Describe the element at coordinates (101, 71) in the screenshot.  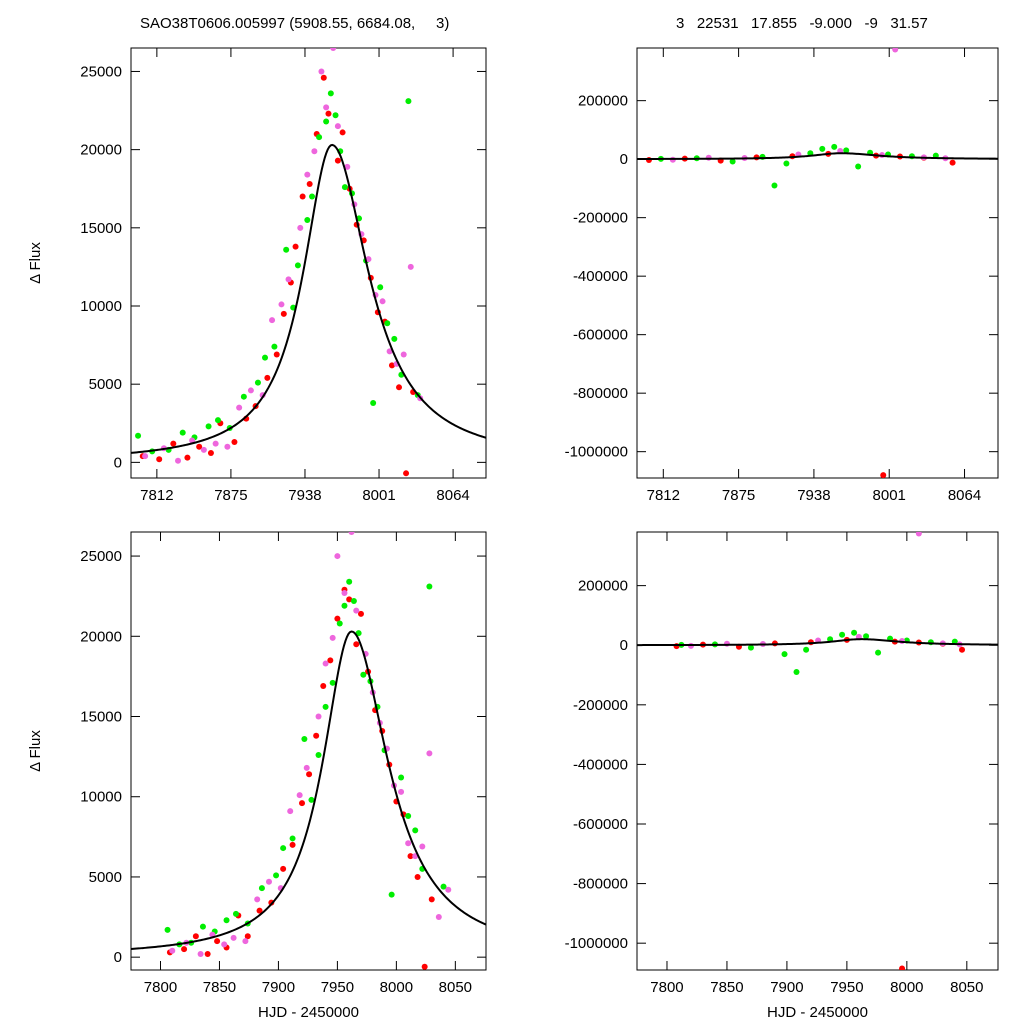
I see `y-tick-label: 25000` at that location.